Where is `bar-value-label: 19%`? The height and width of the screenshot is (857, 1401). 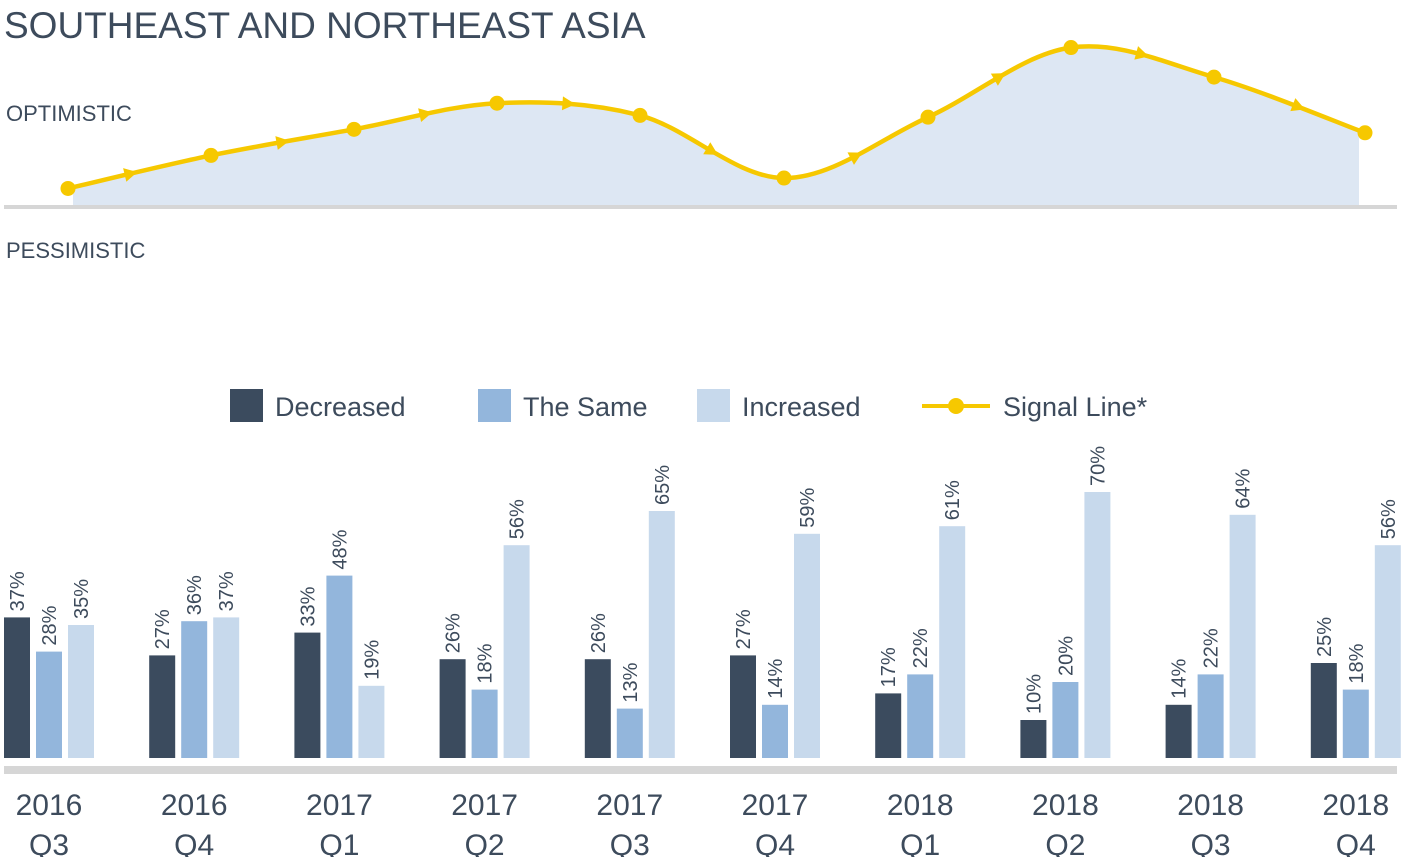
bar-value-label: 19% is located at coordinates (372, 660).